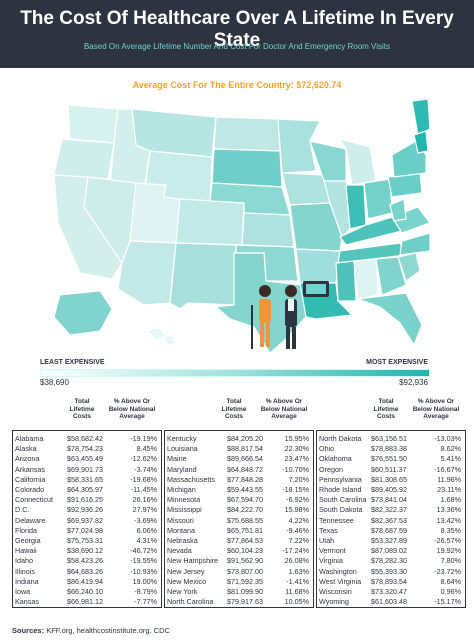 This screenshot has height=641, width=474. I want to click on pct-vs-average: -19.68%, so click(143, 479).